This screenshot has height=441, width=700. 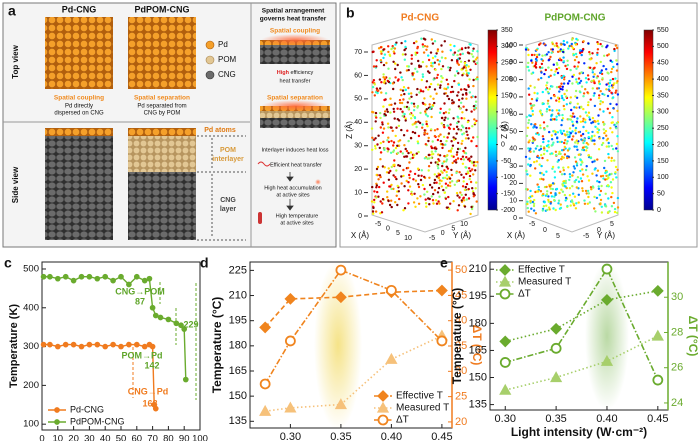 I want to click on y-tick-label: 300, so click(x=31, y=346).